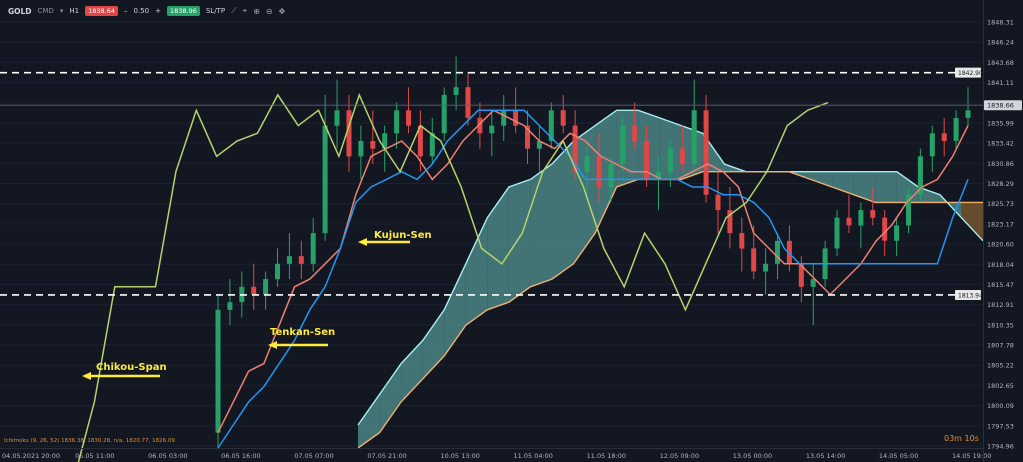 This screenshot has height=462, width=1023. Describe the element at coordinates (215, 11) in the screenshot. I see `sltp-button: SL/TP` at that location.